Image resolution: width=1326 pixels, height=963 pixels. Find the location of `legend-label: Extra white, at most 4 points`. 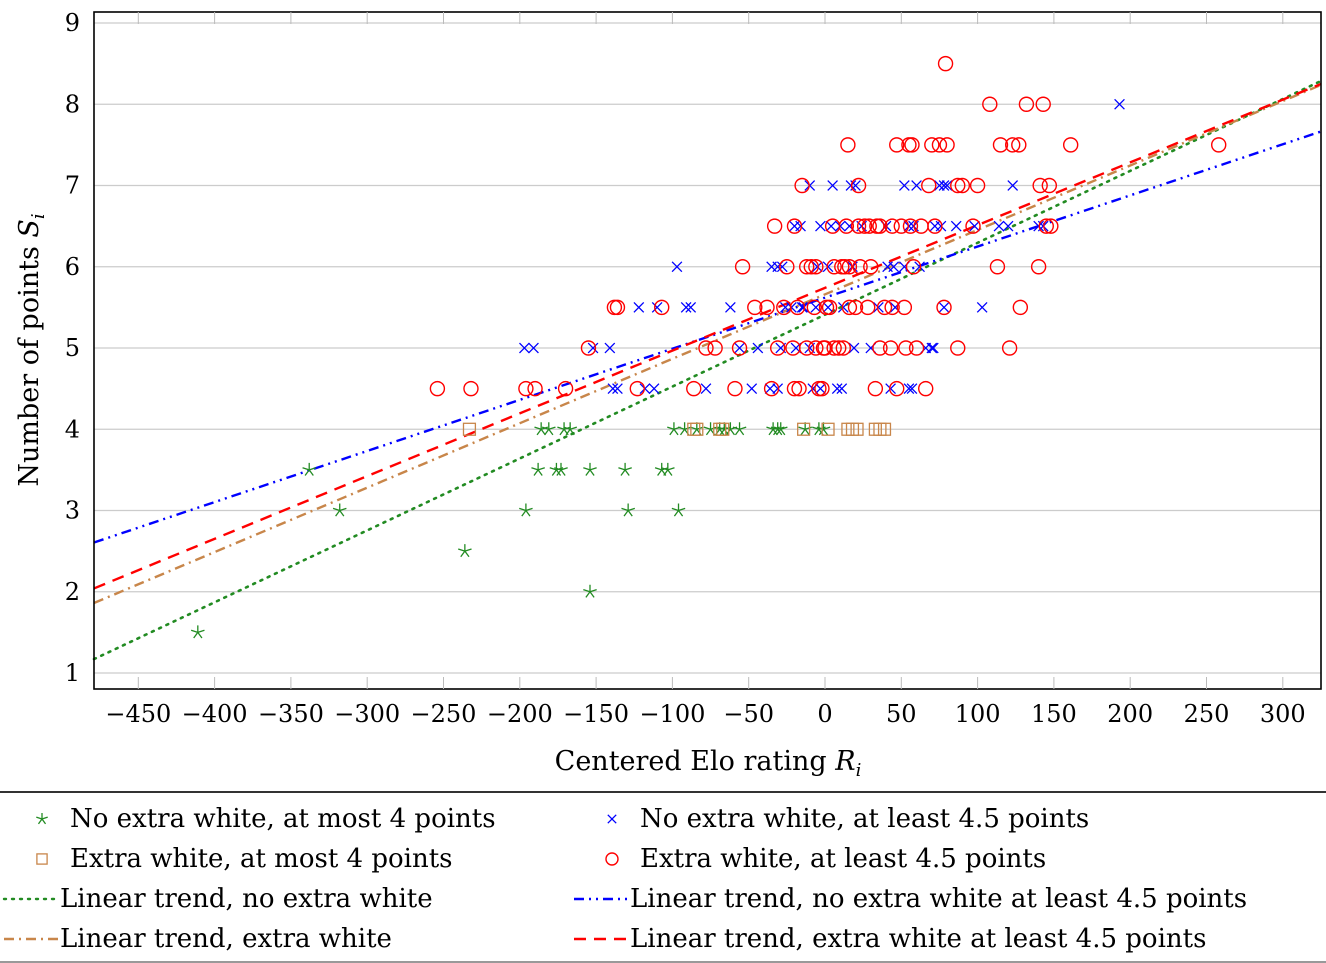

legend-label: Extra white, at most 4 points is located at coordinates (261, 859).